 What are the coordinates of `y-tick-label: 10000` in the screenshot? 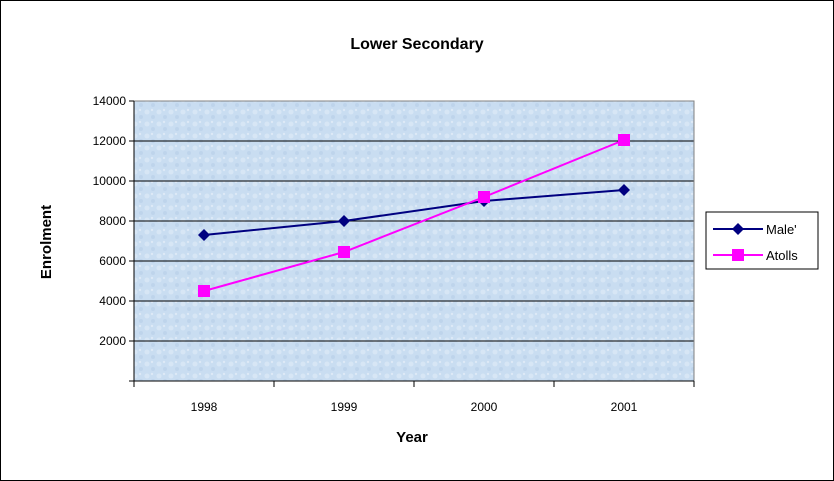 It's located at (110, 181).